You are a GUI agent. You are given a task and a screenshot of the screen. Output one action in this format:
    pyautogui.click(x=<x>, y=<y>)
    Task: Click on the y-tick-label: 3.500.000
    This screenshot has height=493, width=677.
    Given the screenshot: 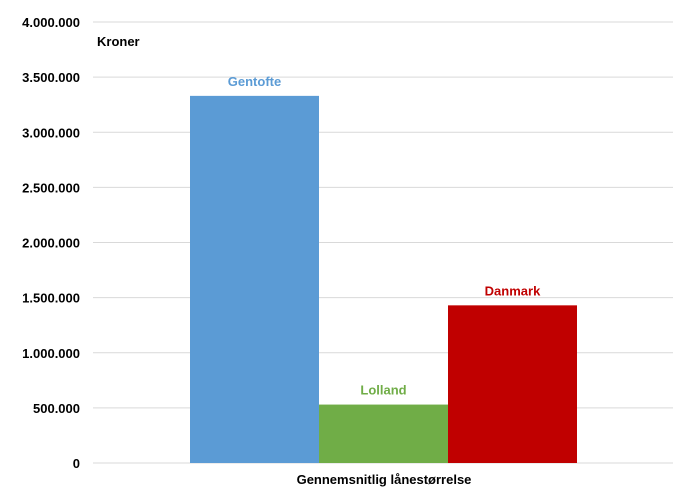 What is the action you would take?
    pyautogui.click(x=51, y=77)
    